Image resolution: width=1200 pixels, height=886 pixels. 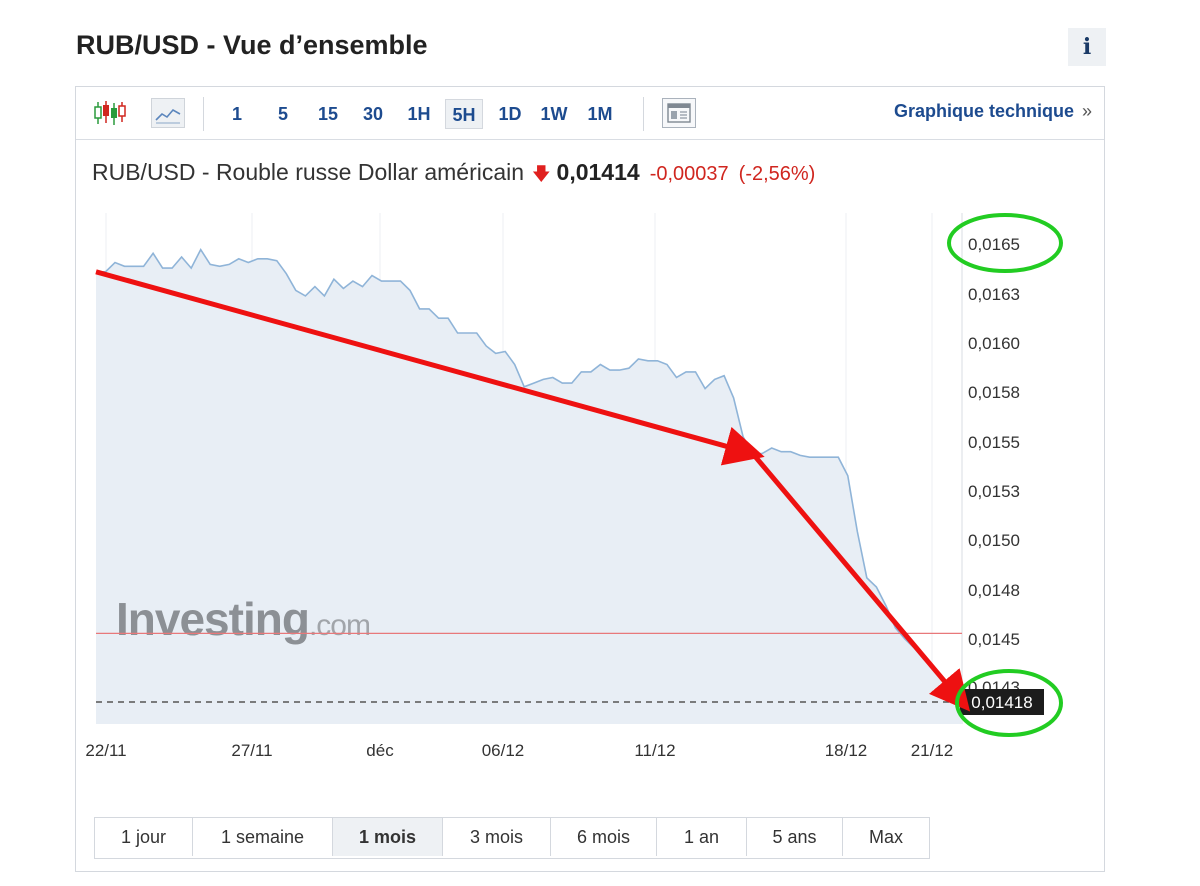 What do you see at coordinates (105, 750) in the screenshot?
I see `x-tick-label: 22/11` at bounding box center [105, 750].